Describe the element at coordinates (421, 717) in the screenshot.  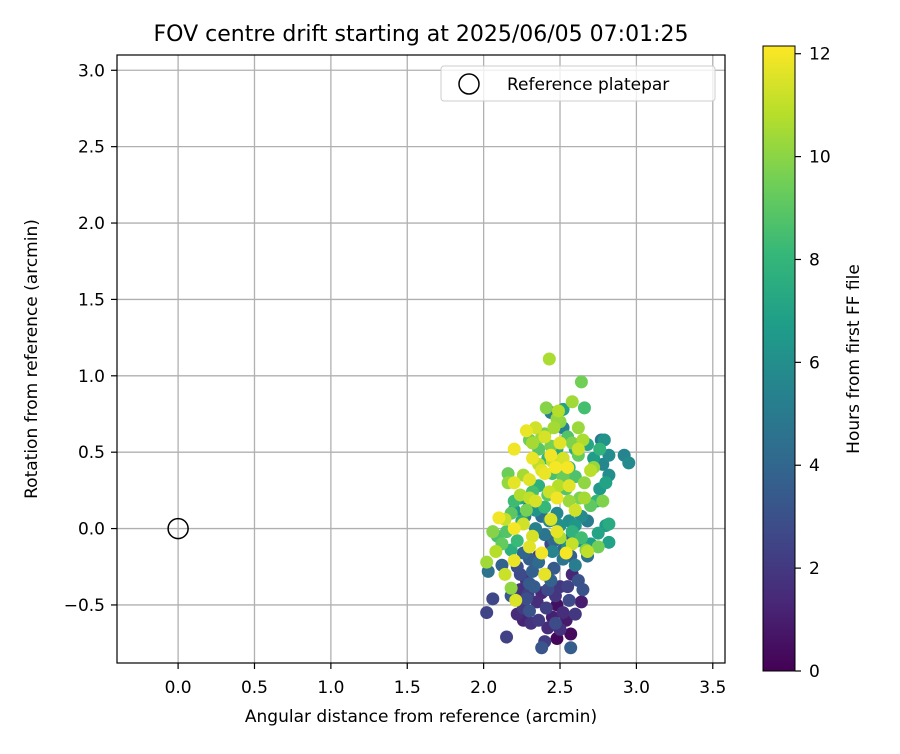
I see `x-axis-label: Angular distance from reference (arcmin)` at that location.